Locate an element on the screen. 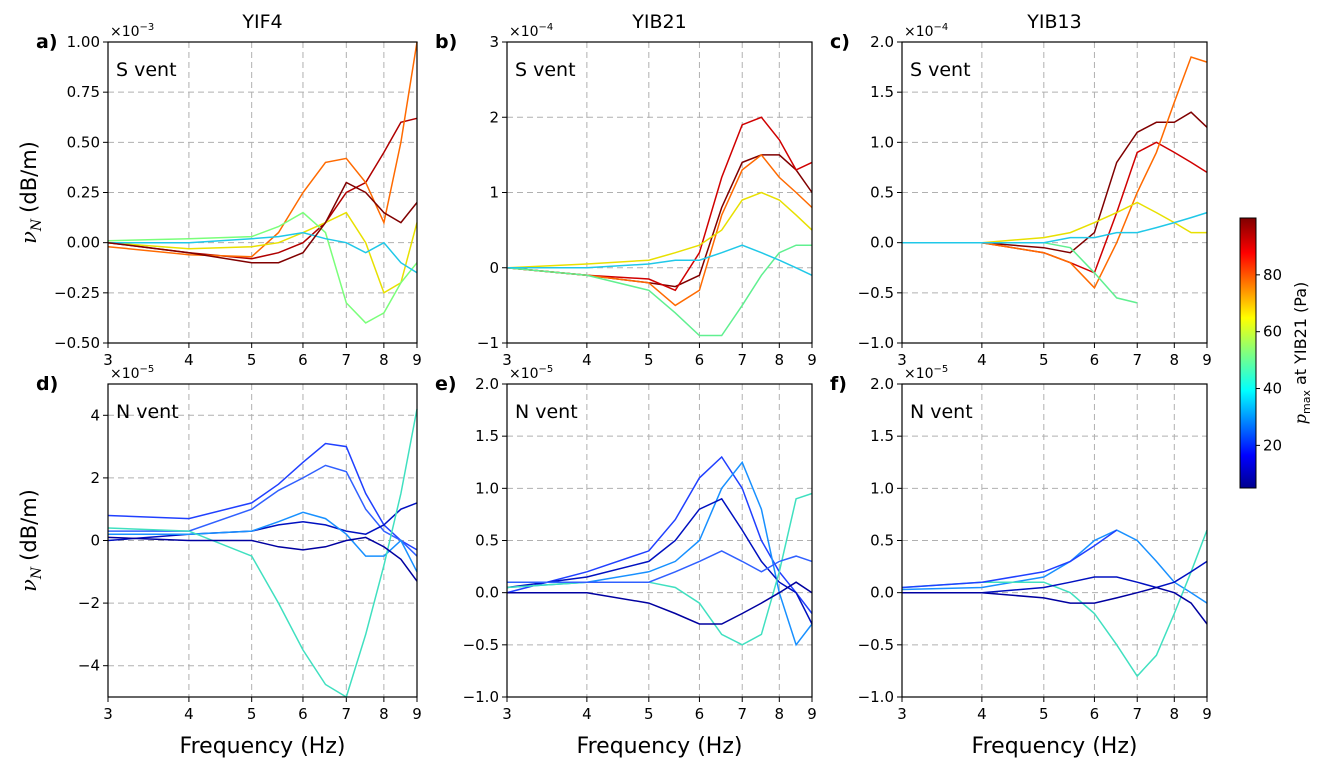 This screenshot has height=763, width=1320. panel-title: YIF4 is located at coordinates (261, 22).